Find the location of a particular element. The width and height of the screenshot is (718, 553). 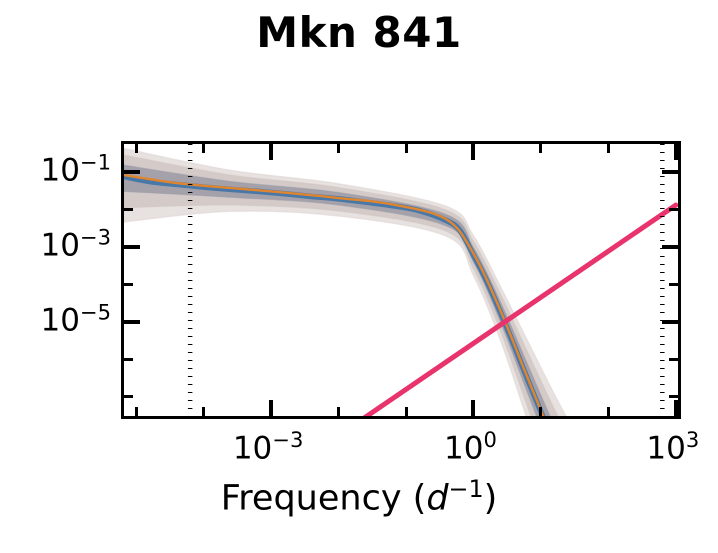

y-tick-label: 10−1 is located at coordinates (75, 168).